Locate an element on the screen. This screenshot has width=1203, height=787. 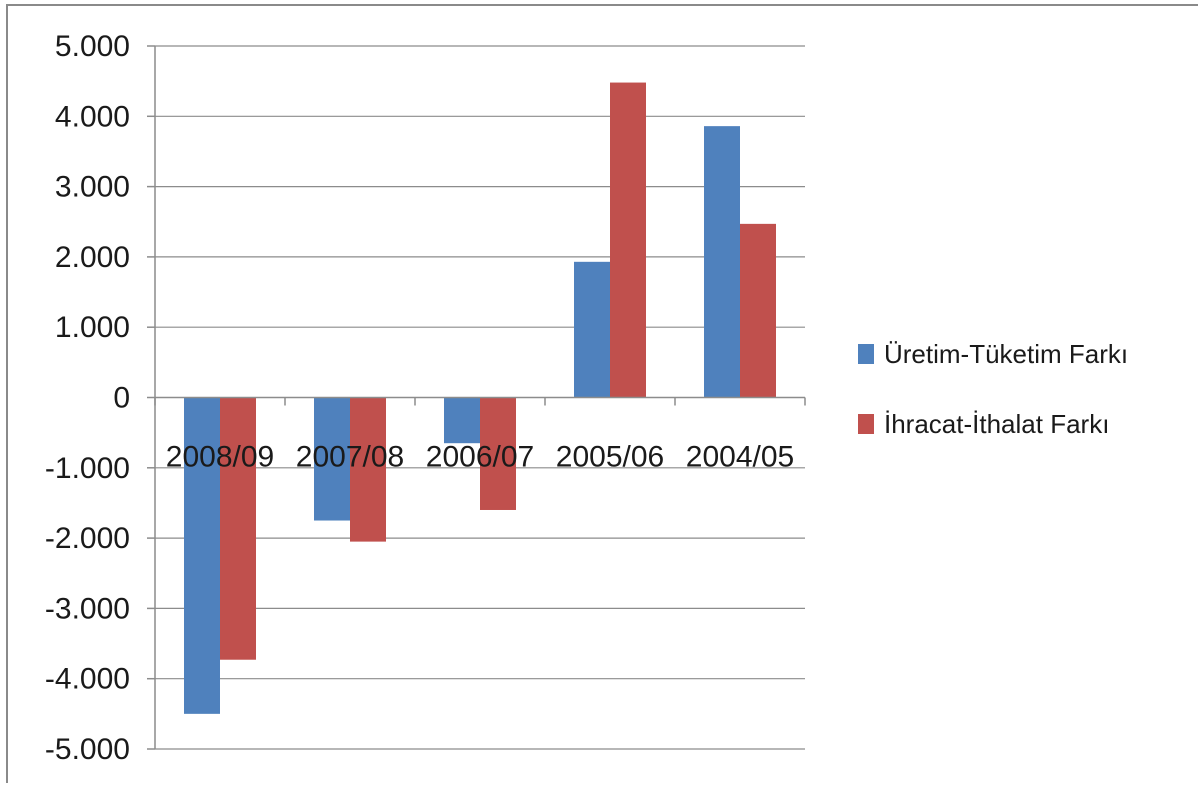
y-tick-label: -2.000 is located at coordinates (87, 538).